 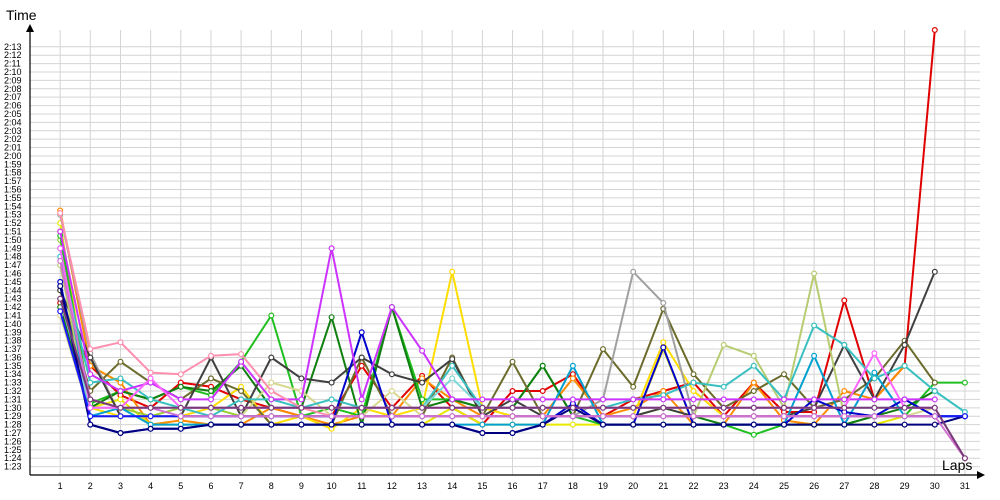 What do you see at coordinates (754, 486) in the screenshot?
I see `x-tick-label: 24` at bounding box center [754, 486].